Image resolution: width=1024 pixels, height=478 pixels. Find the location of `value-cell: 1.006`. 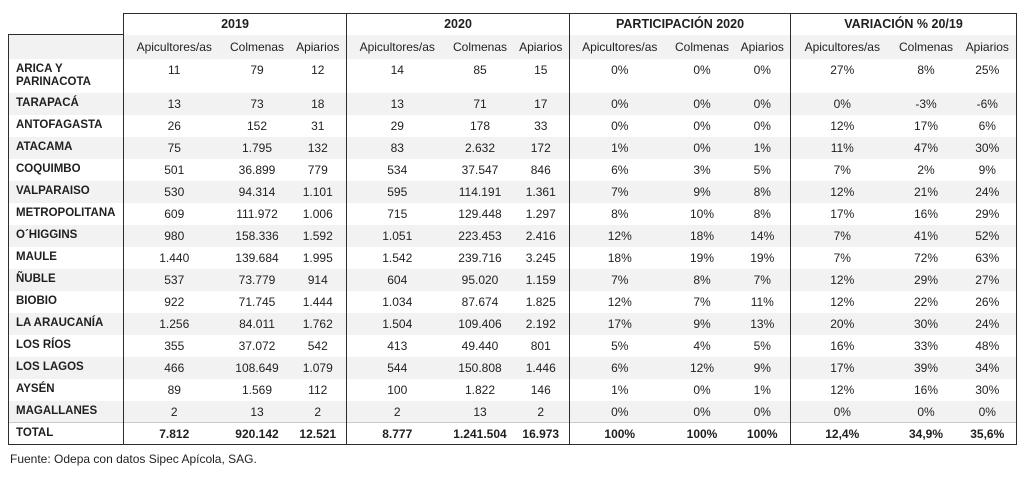

value-cell: 1.006 is located at coordinates (317, 213).